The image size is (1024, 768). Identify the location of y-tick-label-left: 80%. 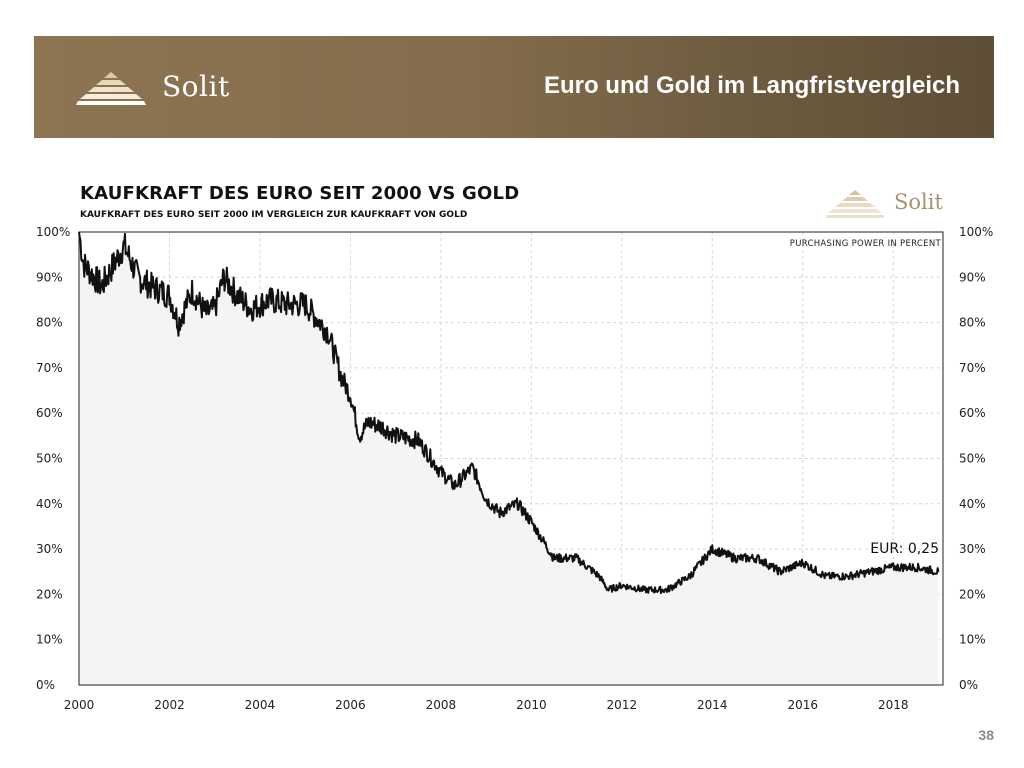
(49, 323).